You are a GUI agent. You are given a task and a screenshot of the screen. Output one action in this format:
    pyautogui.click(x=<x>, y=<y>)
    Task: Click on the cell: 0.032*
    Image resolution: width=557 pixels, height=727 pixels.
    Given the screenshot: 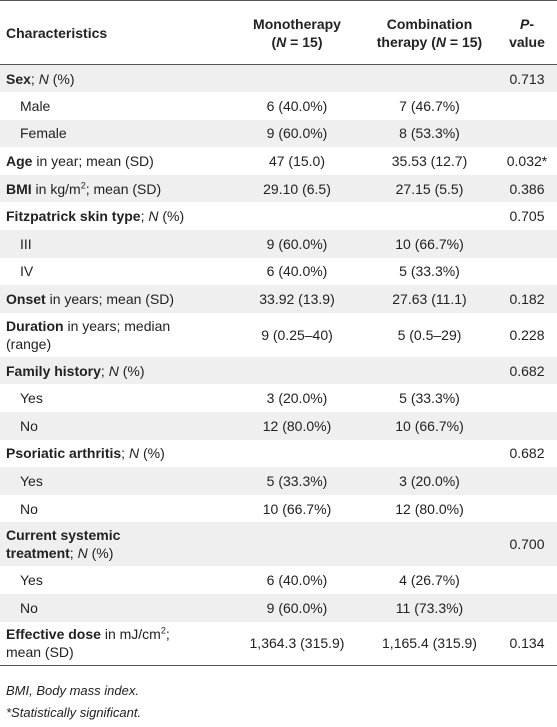 What is the action you would take?
    pyautogui.click(x=527, y=161)
    